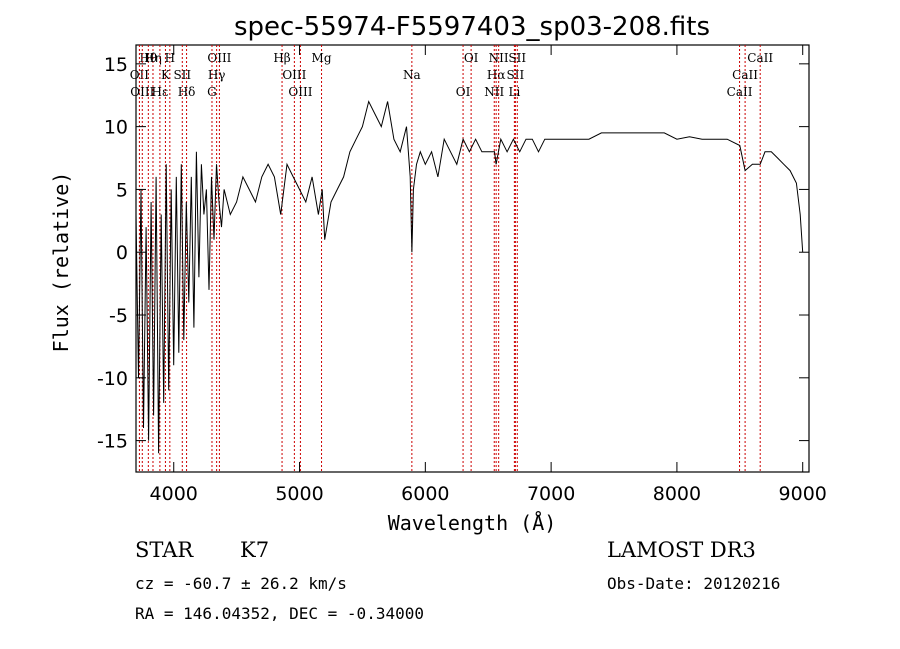 The height and width of the screenshot is (649, 900). I want to click on line-label: H, so click(170, 58).